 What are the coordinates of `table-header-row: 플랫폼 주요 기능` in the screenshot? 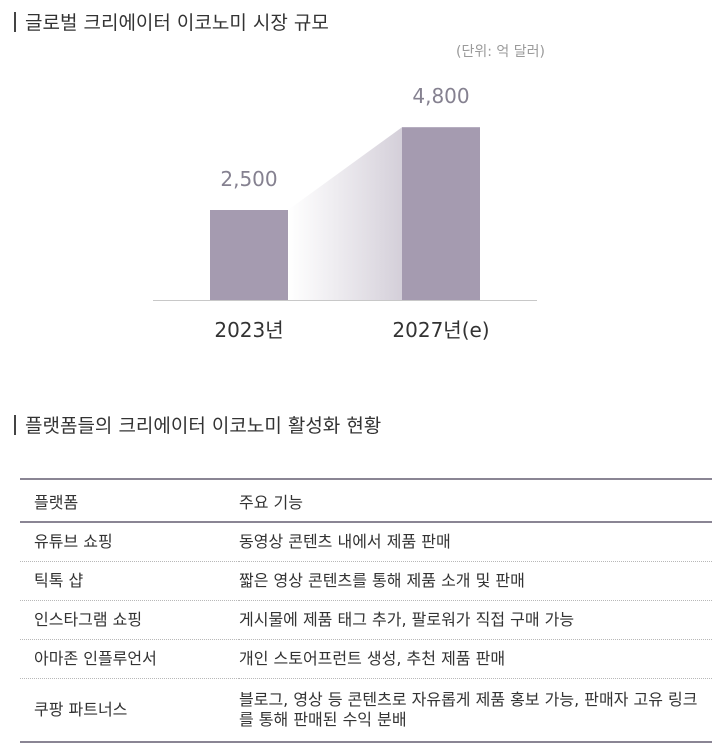 It's located at (366, 500).